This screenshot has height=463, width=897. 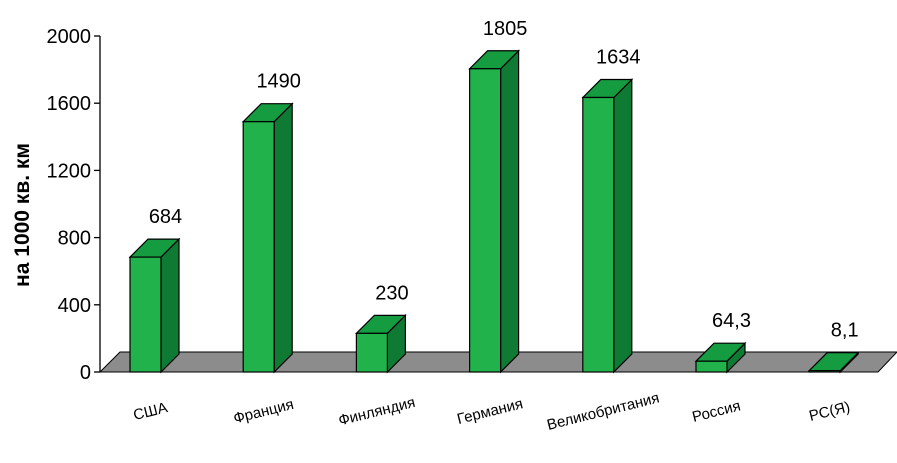 I want to click on data-label: 1490, so click(x=278, y=82).